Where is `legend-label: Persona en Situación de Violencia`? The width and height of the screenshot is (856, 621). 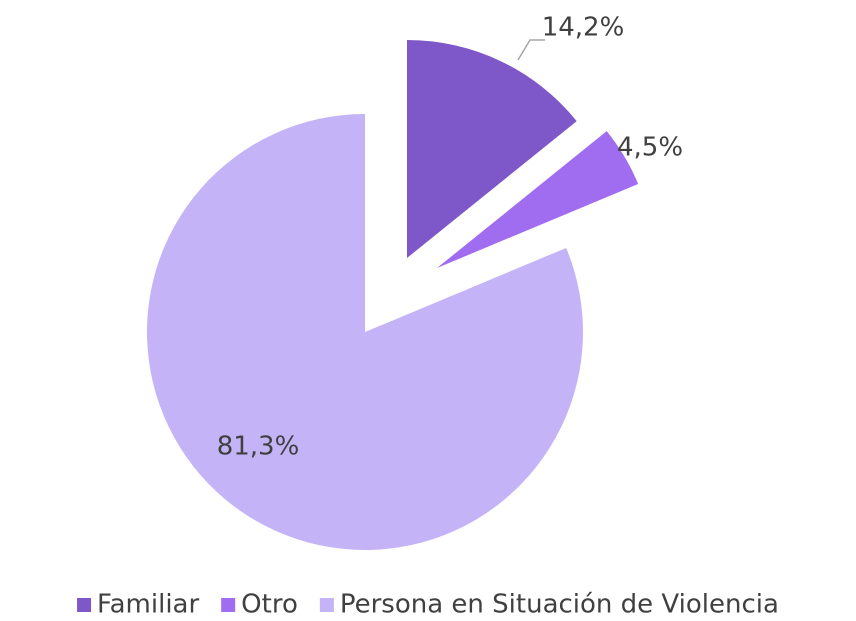 legend-label: Persona en Situación de Violencia is located at coordinates (559, 605).